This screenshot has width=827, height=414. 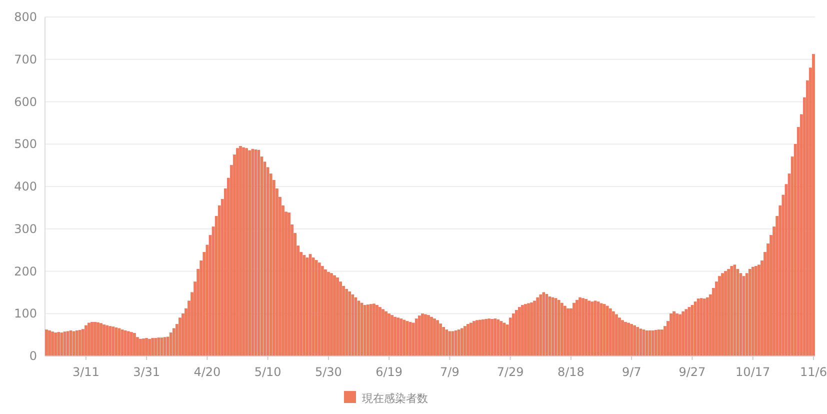 I want to click on y-tick-label: 300, so click(x=25, y=229).